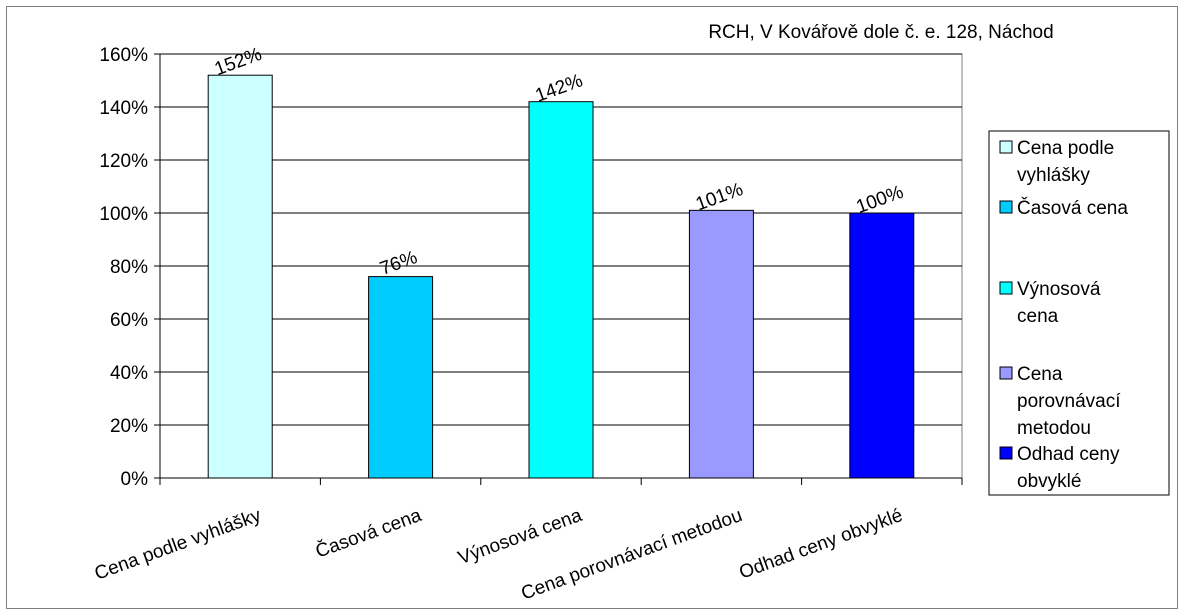  I want to click on y-tick-label: 60%, so click(129, 320).